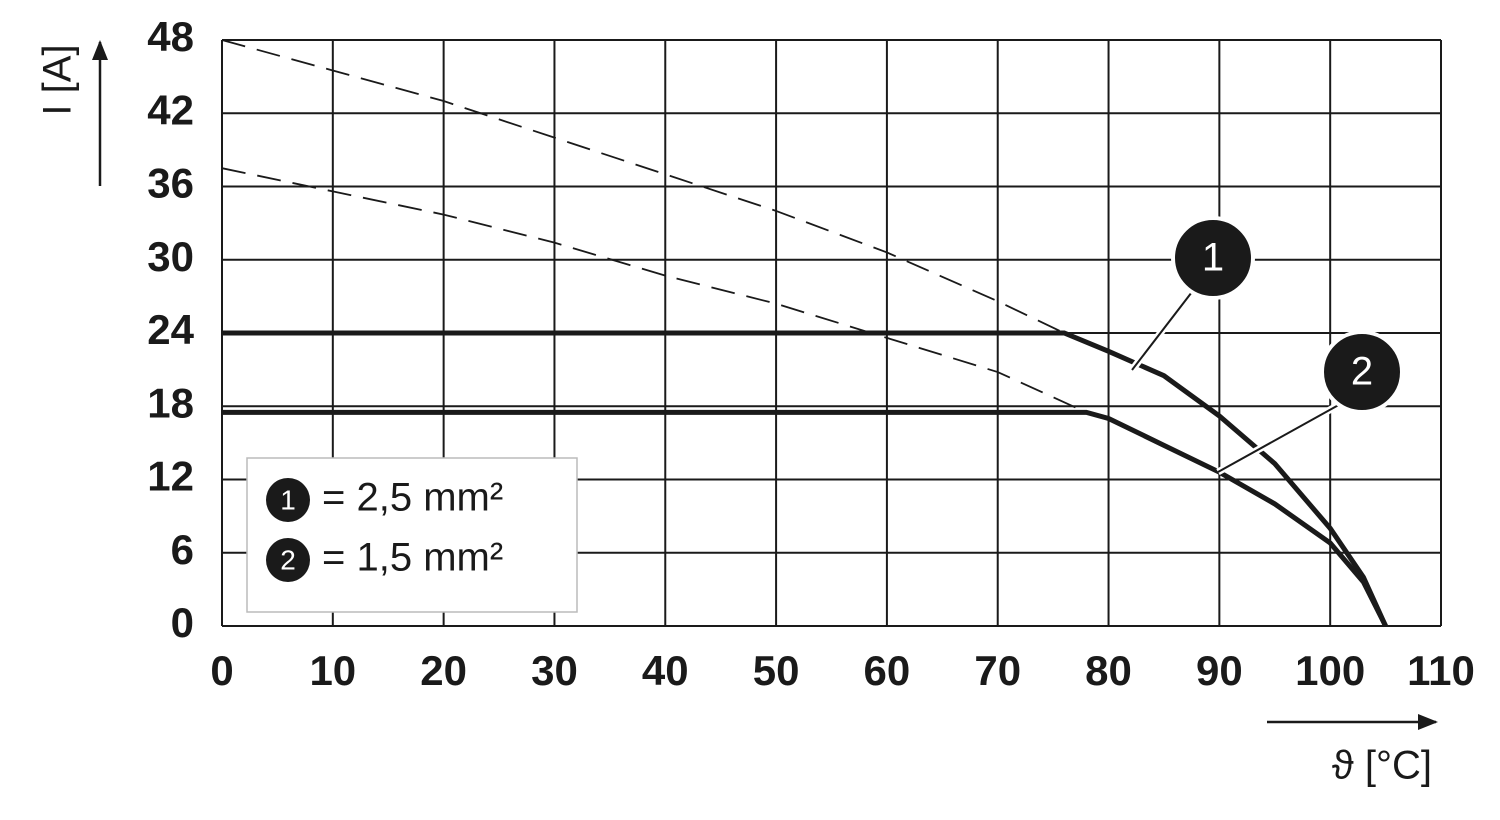 Image resolution: width=1500 pixels, height=820 pixels. I want to click on y-tick-label: 30, so click(170, 256).